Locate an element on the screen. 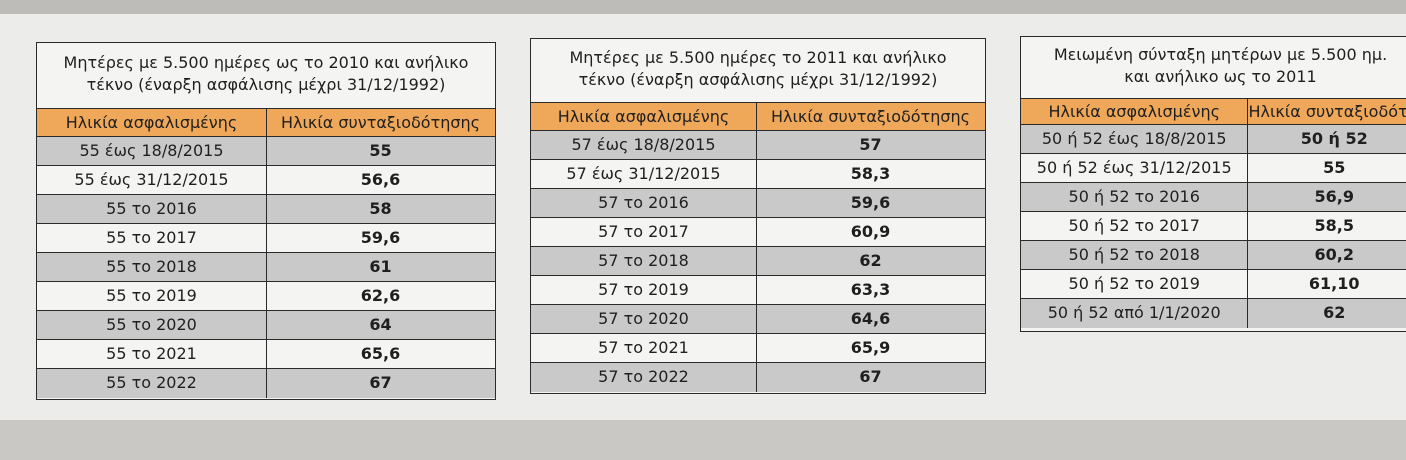 Image resolution: width=1406 pixels, height=460 pixels. insured-age-cell: 55 έως 18/8/2015 is located at coordinates (152, 151).